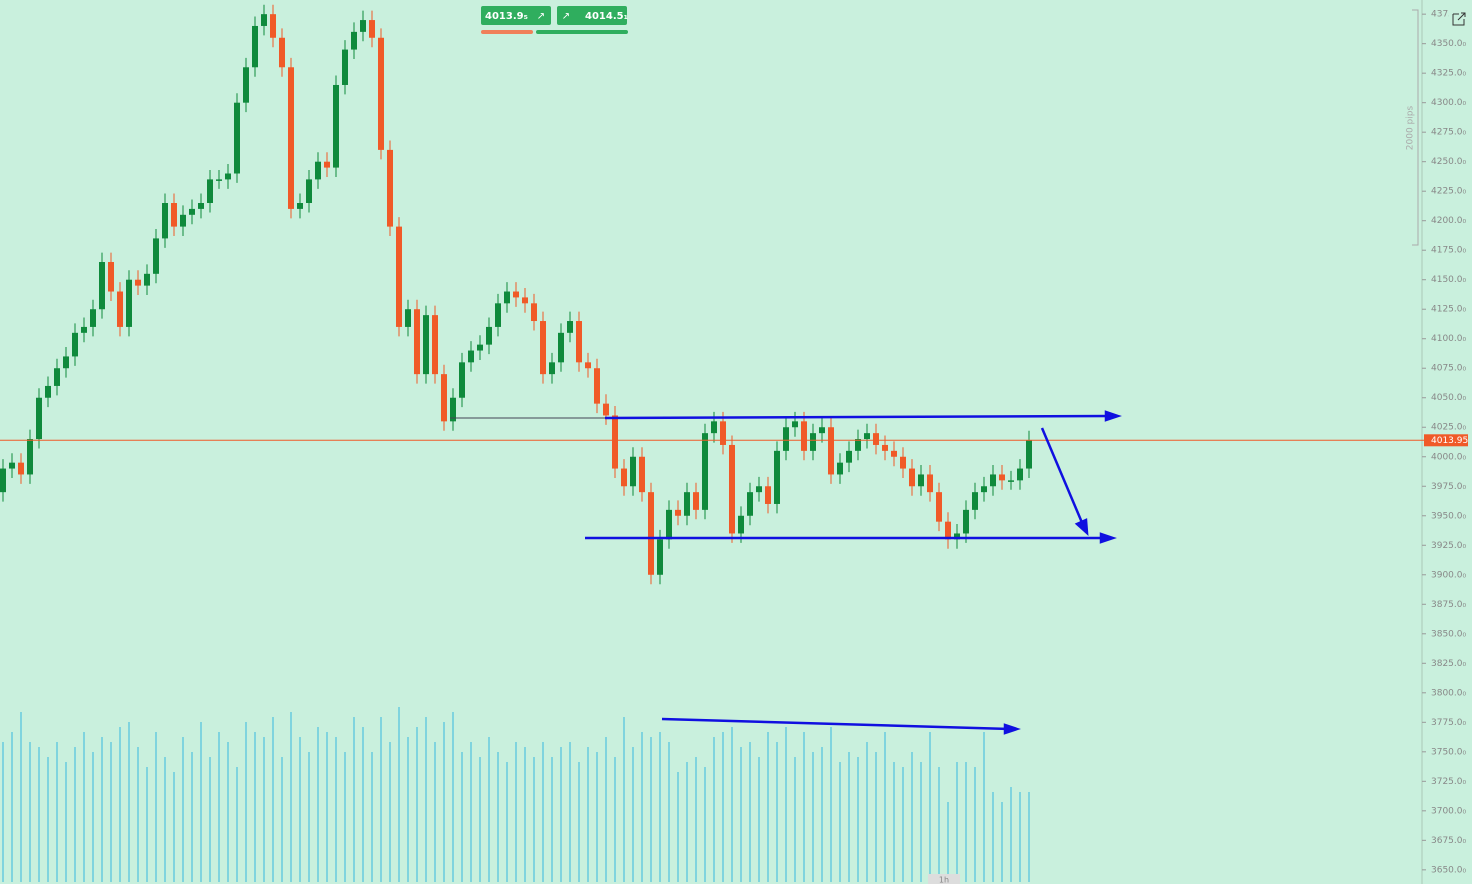 The width and height of the screenshot is (1472, 884). What do you see at coordinates (1448, 251) in the screenshot?
I see `y-tick-label: 4175.0₀` at bounding box center [1448, 251].